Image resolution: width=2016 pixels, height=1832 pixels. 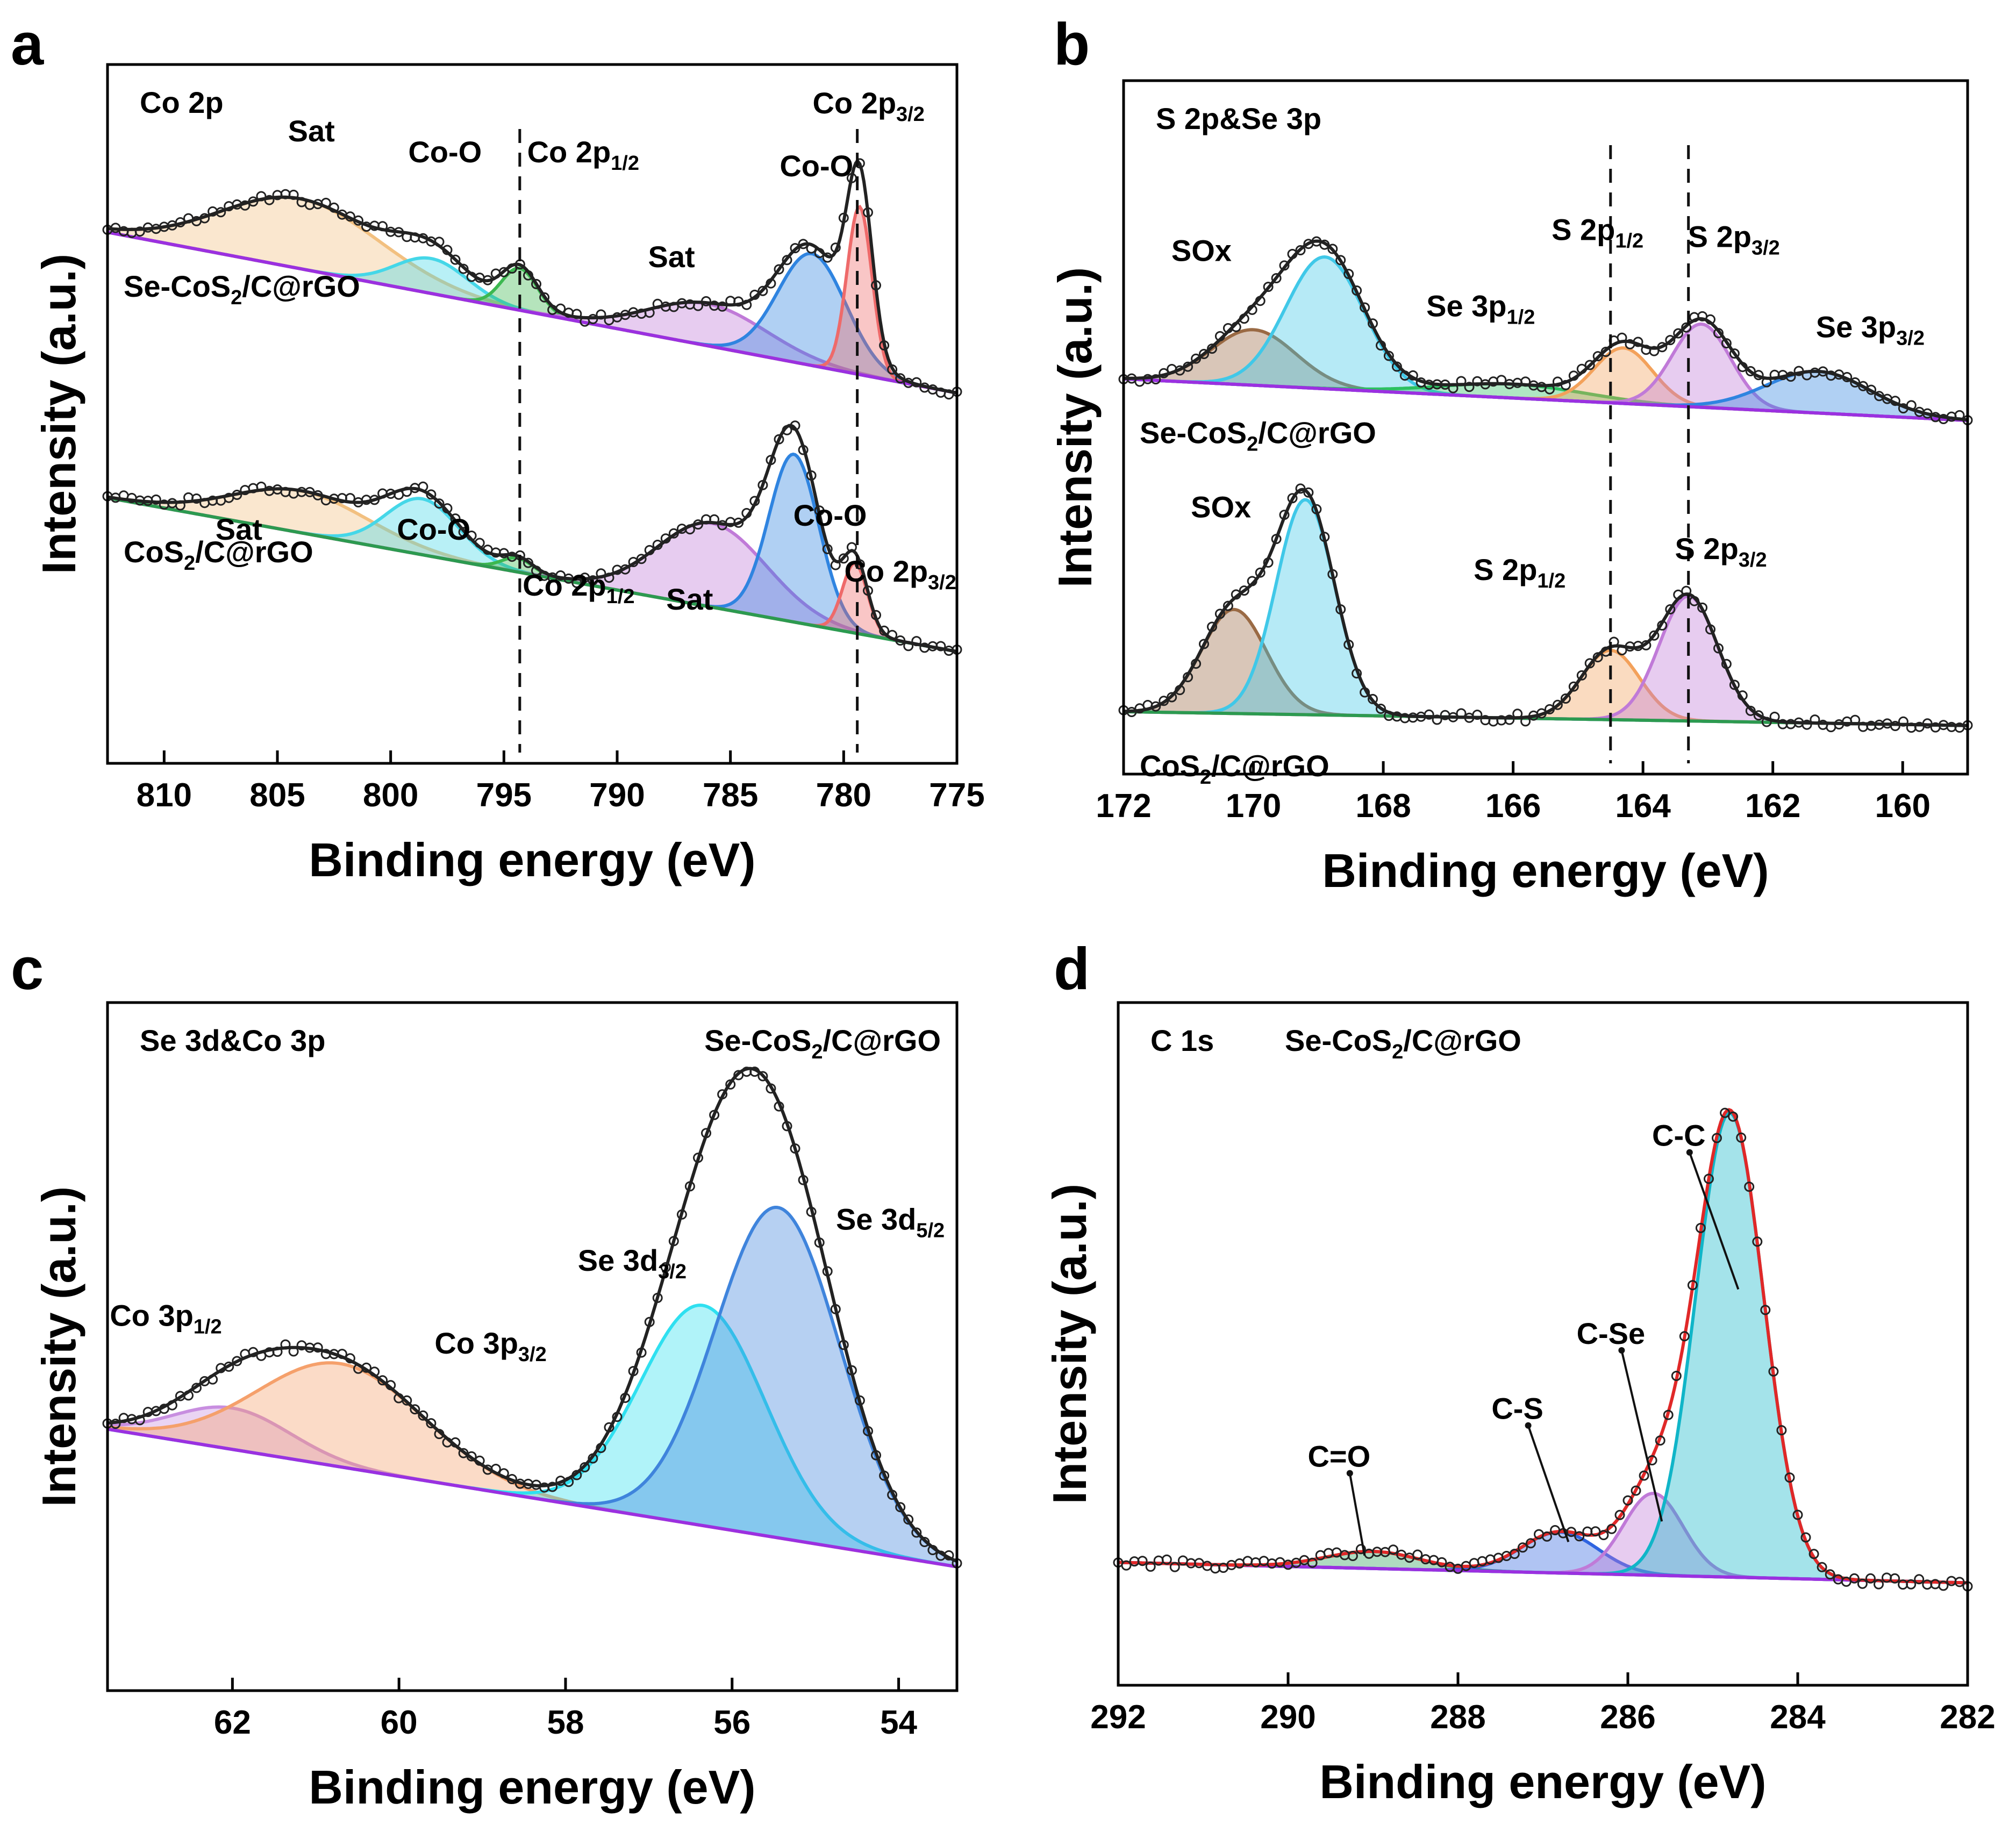 I want to click on x-tick-label: 805, so click(x=277, y=795).